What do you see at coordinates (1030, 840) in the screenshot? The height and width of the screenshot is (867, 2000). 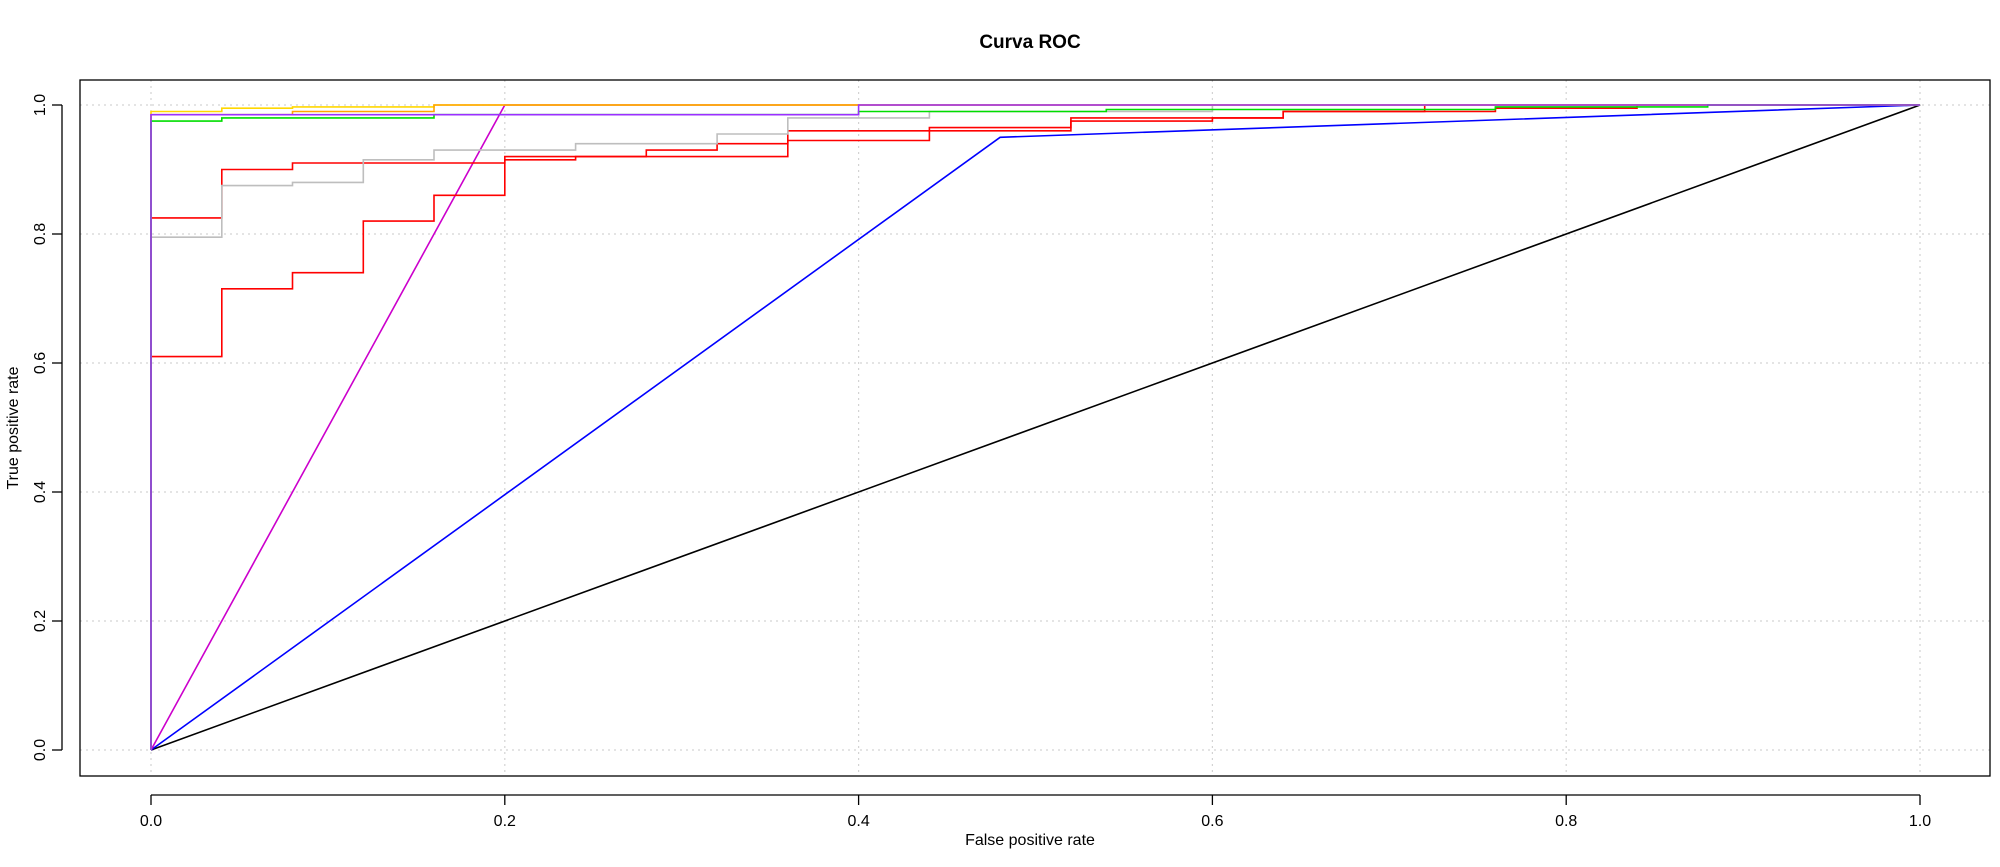 I see `x-axis-label: False positive rate` at bounding box center [1030, 840].